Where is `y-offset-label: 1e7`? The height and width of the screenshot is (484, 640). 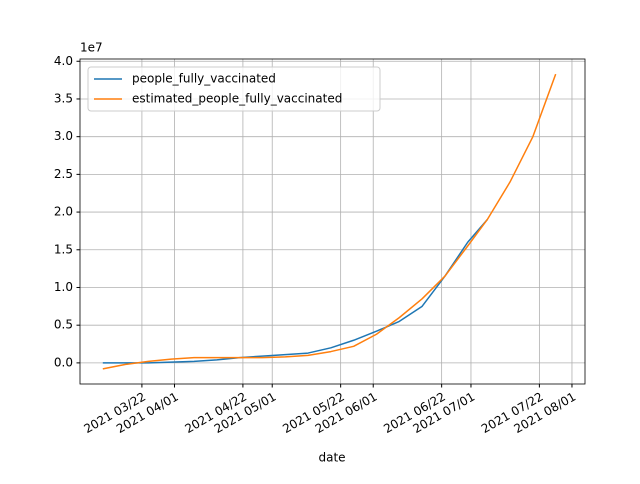 y-offset-label: 1e7 is located at coordinates (91, 48).